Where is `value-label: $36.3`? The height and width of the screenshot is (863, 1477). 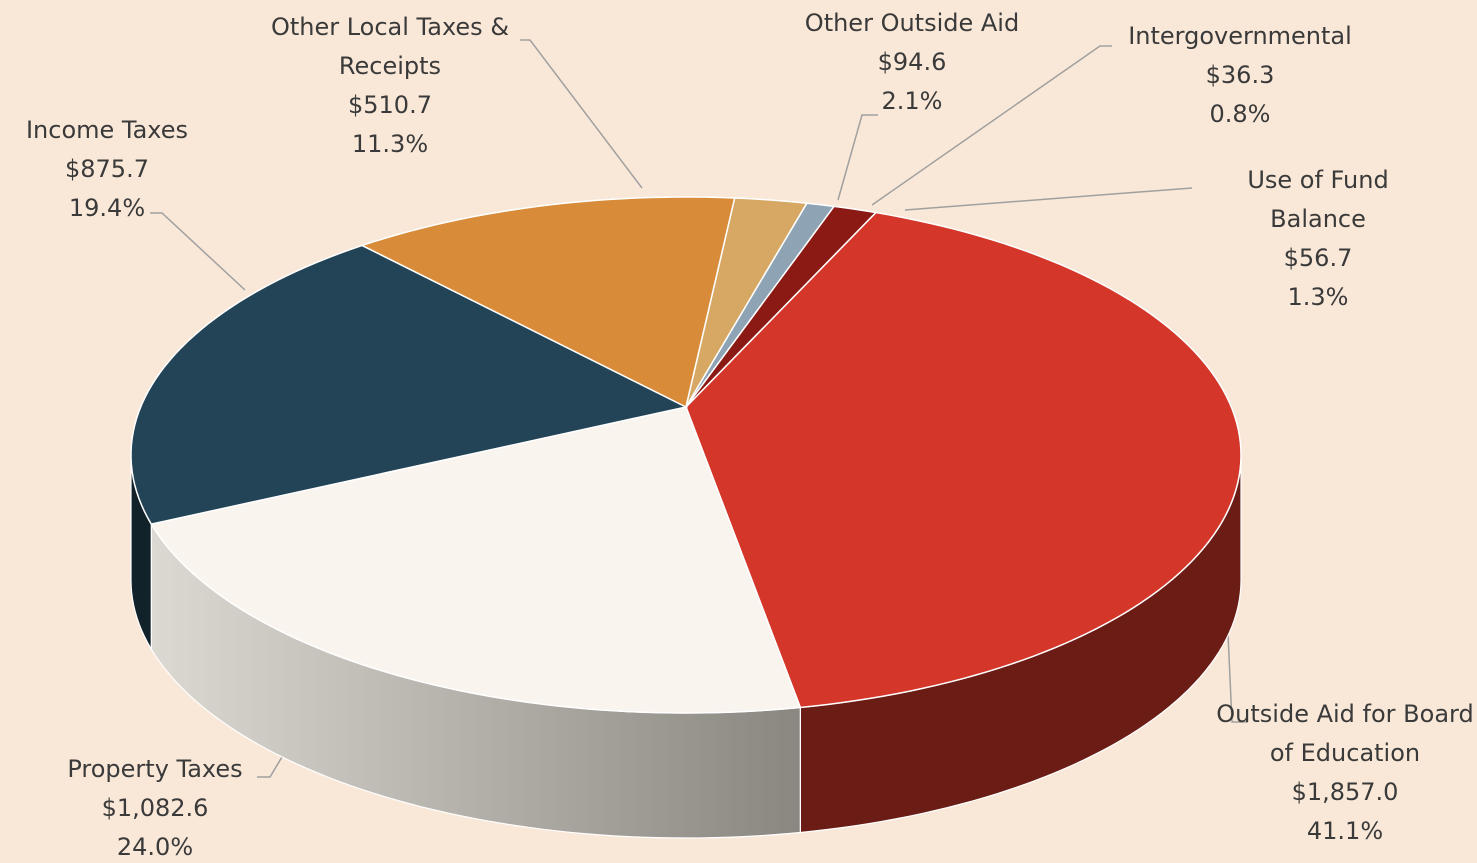
value-label: $36.3 is located at coordinates (1240, 75).